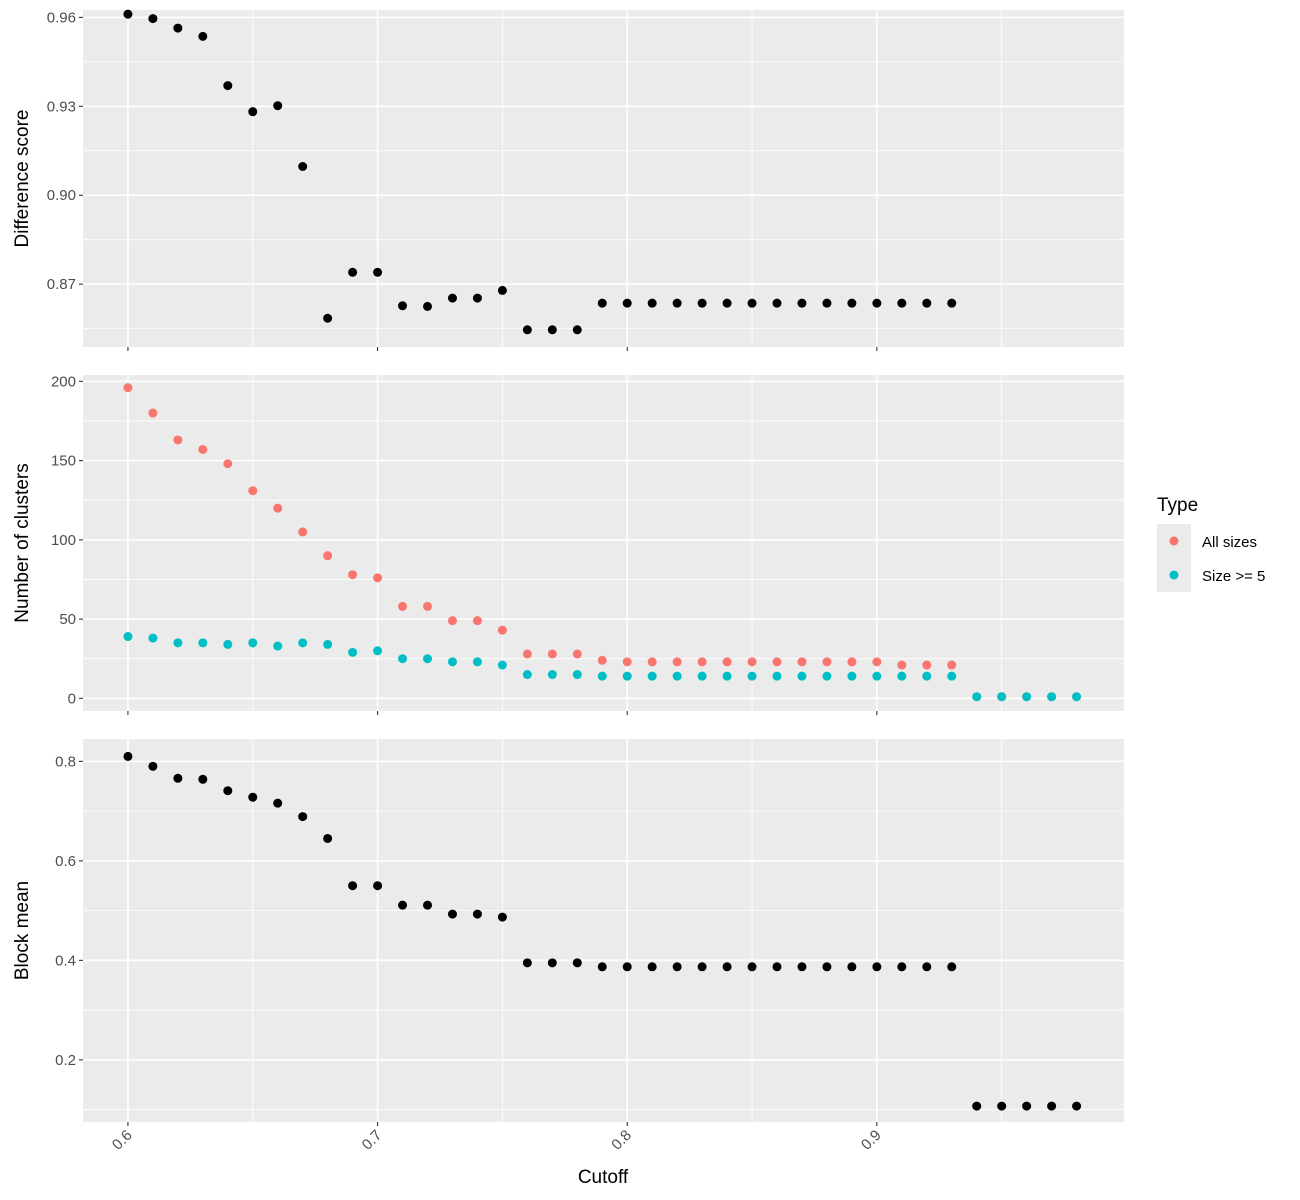 Image resolution: width=1300 pixels, height=1200 pixels. Describe the element at coordinates (67, 619) in the screenshot. I see `y-tick-label: 50` at that location.